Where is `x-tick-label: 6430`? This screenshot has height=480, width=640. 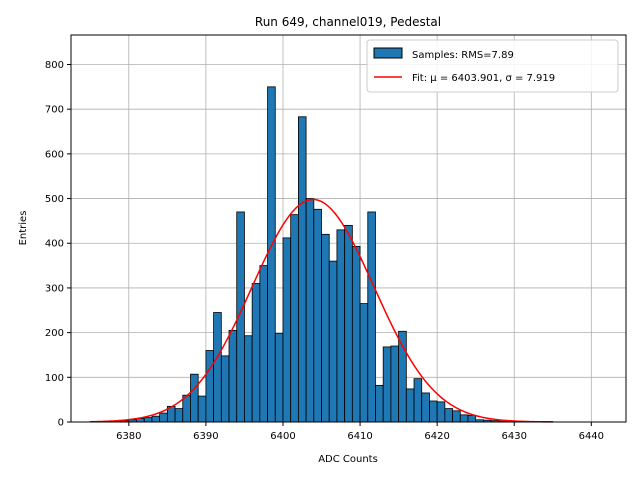 x-tick-label: 6430 is located at coordinates (514, 436).